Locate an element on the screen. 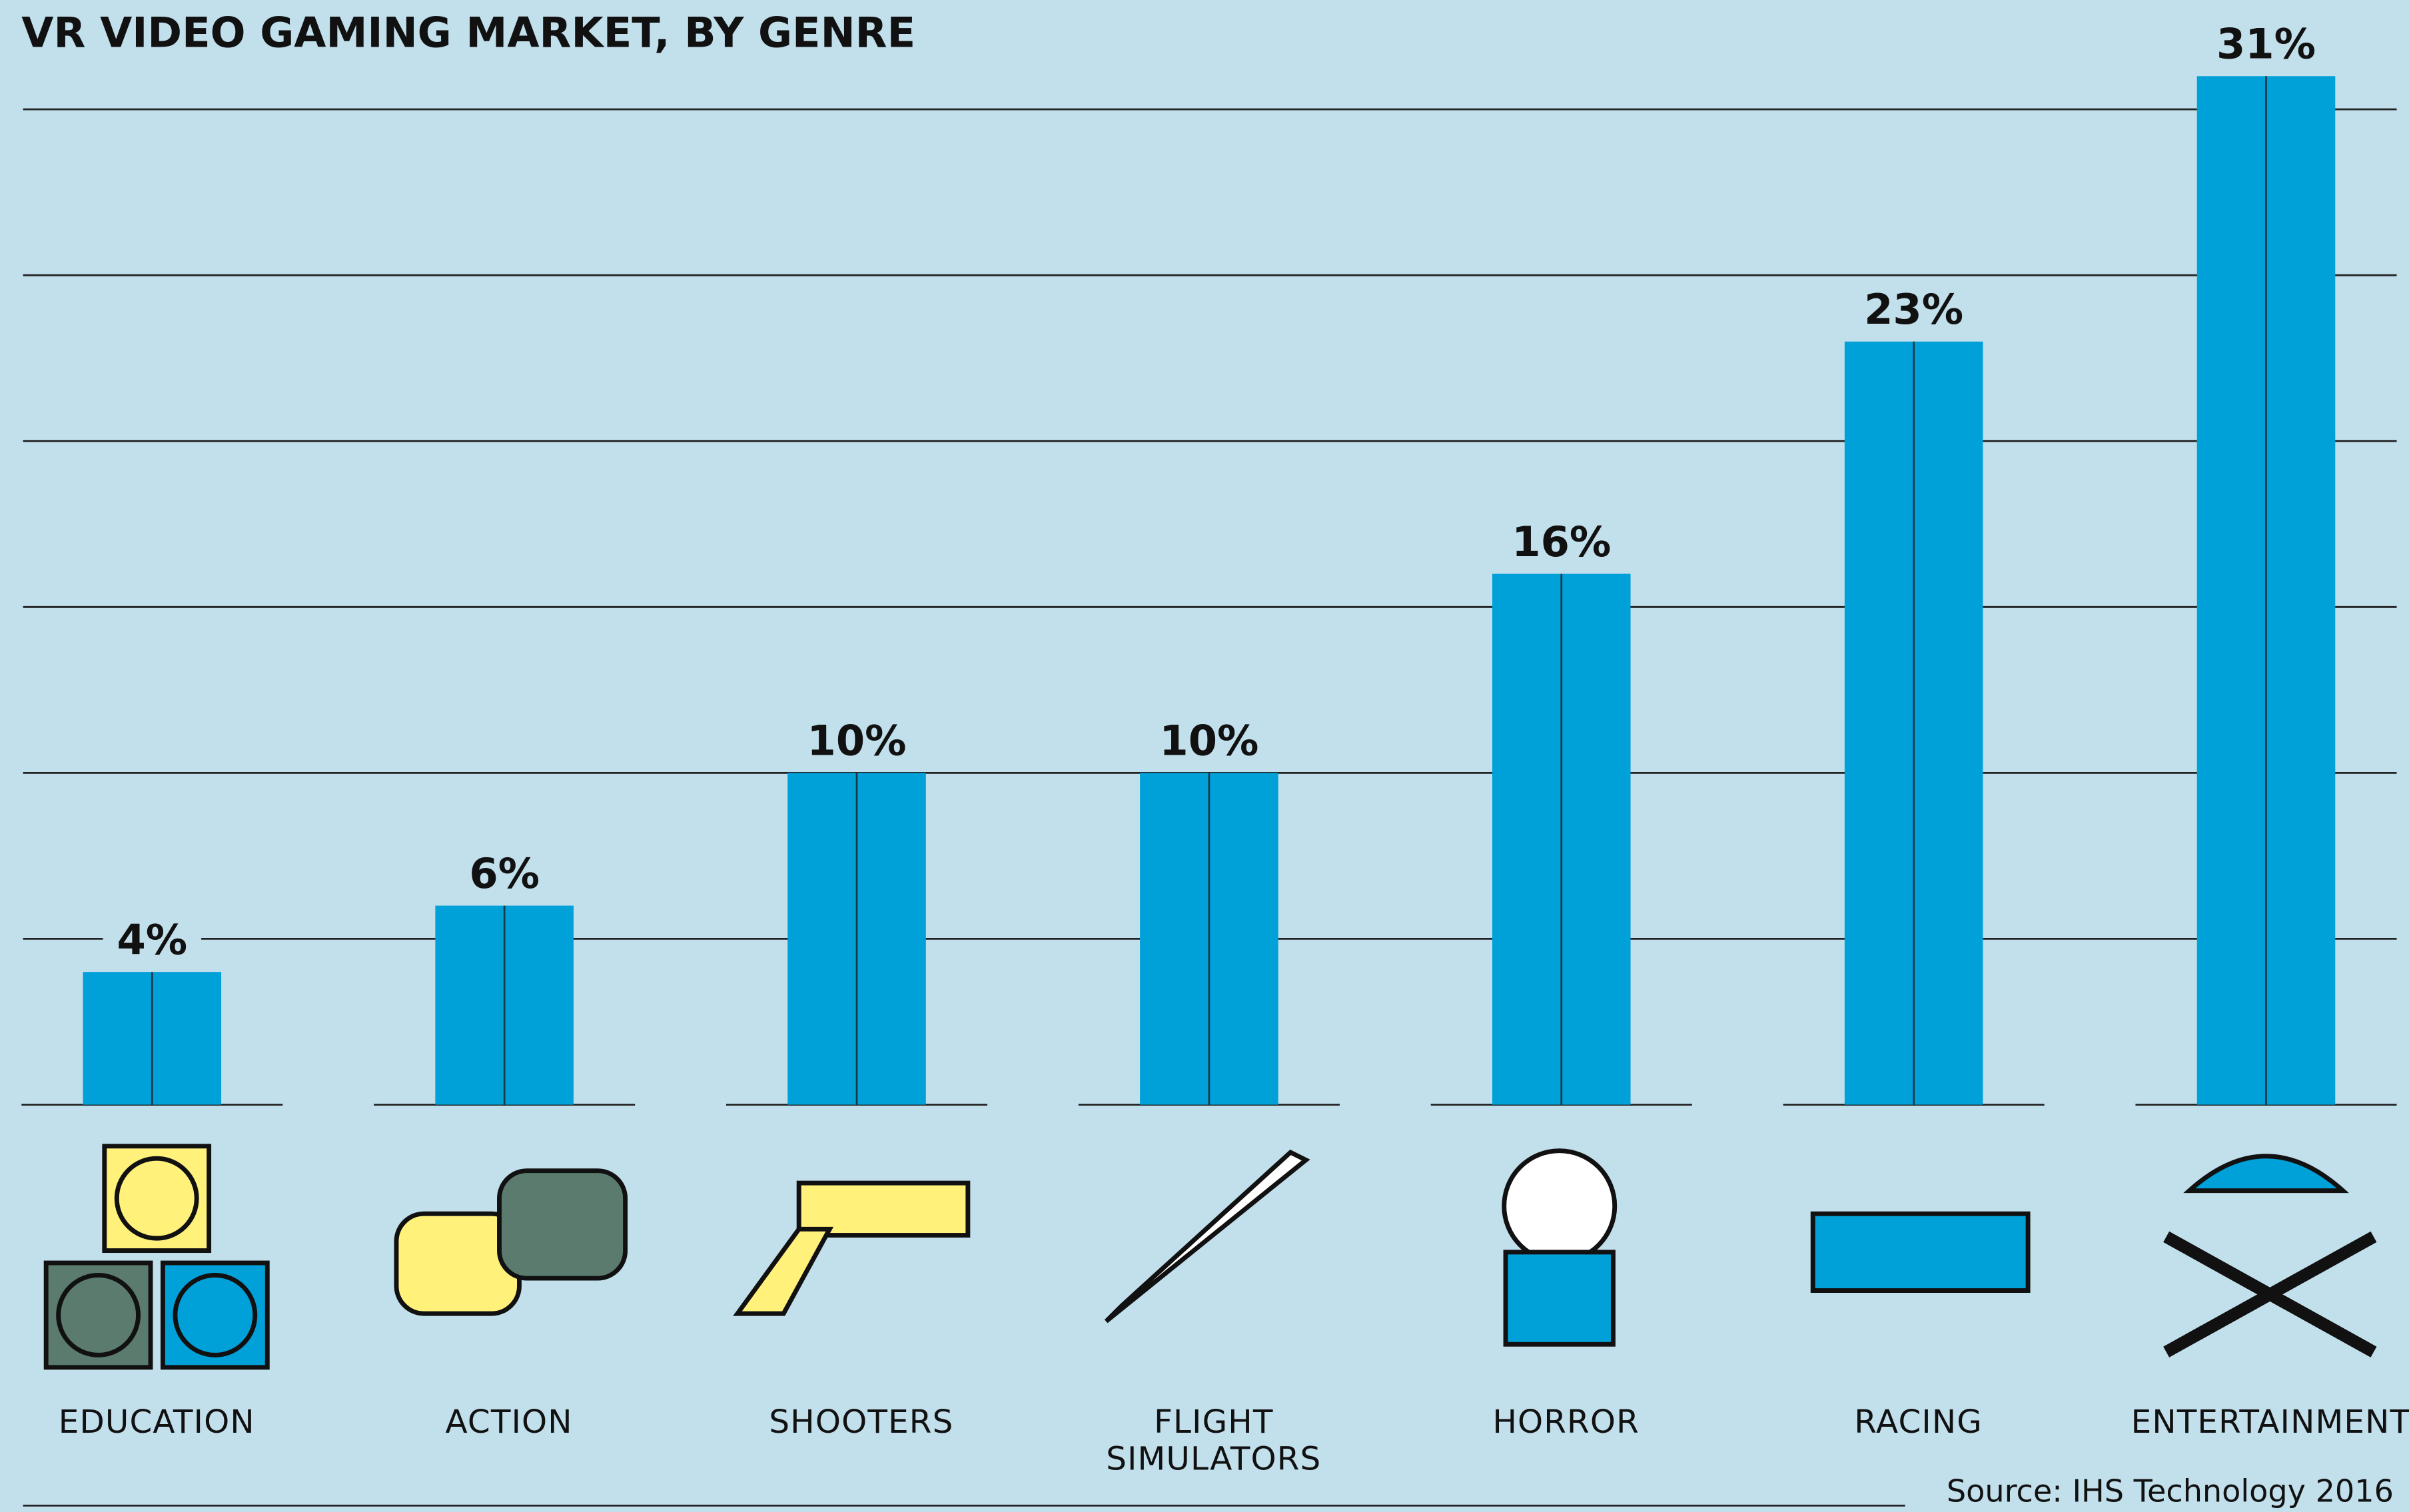 The height and width of the screenshot is (1512, 2409). icon-gun-grip is located at coordinates (783, 1271).